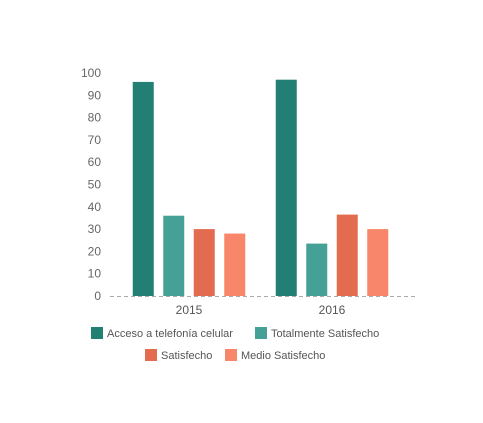  Describe the element at coordinates (186, 356) in the screenshot. I see `legend-label: Satisfecho` at that location.